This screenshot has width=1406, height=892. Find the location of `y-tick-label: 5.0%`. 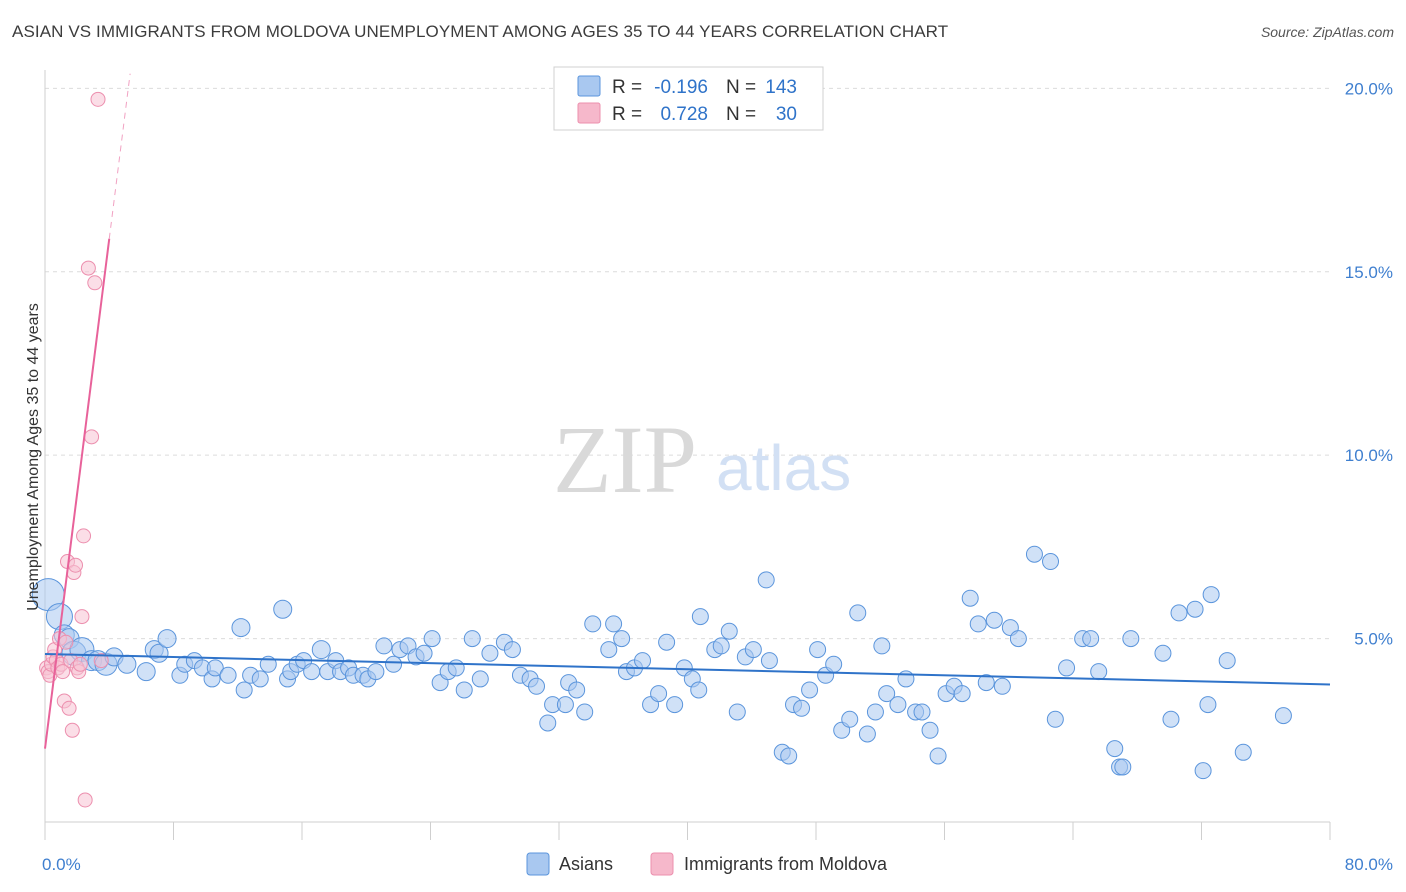

y-tick-label: 5.0% is located at coordinates (1373, 639).